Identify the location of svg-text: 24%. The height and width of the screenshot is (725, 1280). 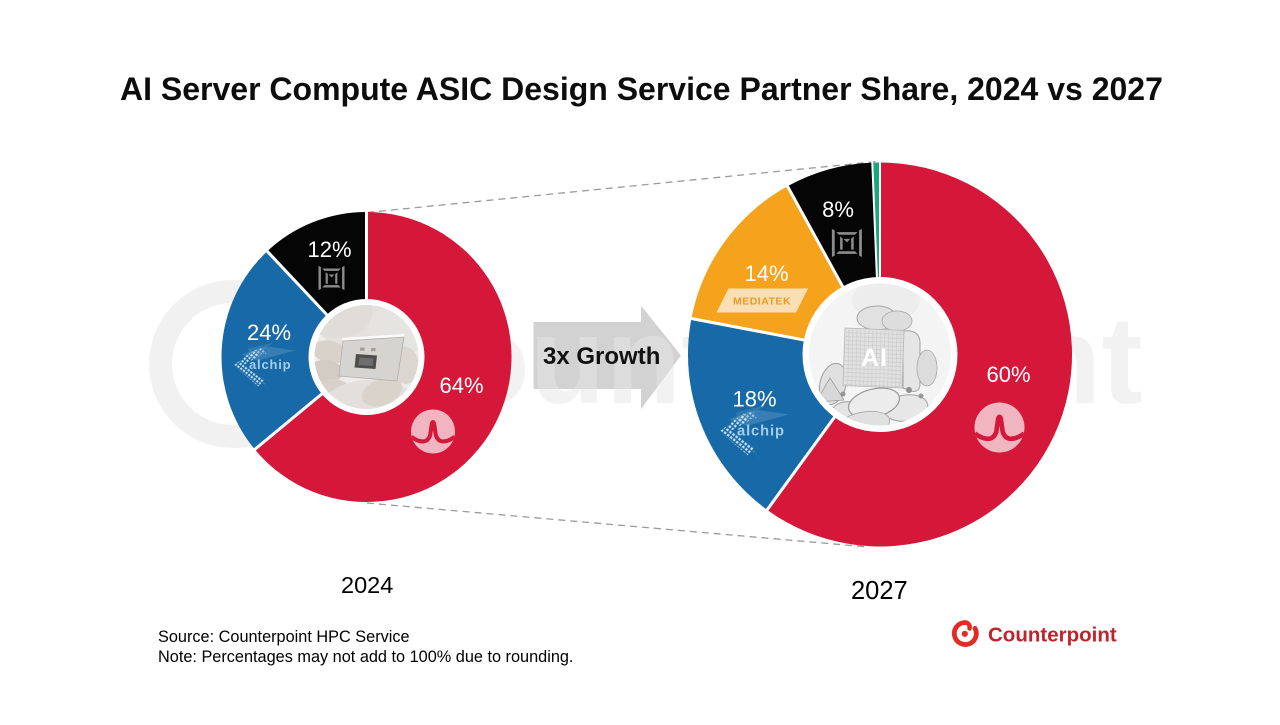
(269, 332).